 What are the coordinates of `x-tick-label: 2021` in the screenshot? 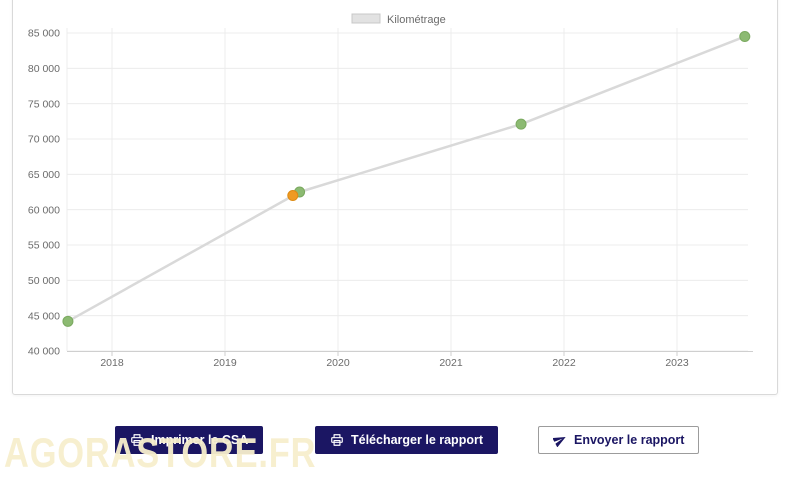 It's located at (451, 363).